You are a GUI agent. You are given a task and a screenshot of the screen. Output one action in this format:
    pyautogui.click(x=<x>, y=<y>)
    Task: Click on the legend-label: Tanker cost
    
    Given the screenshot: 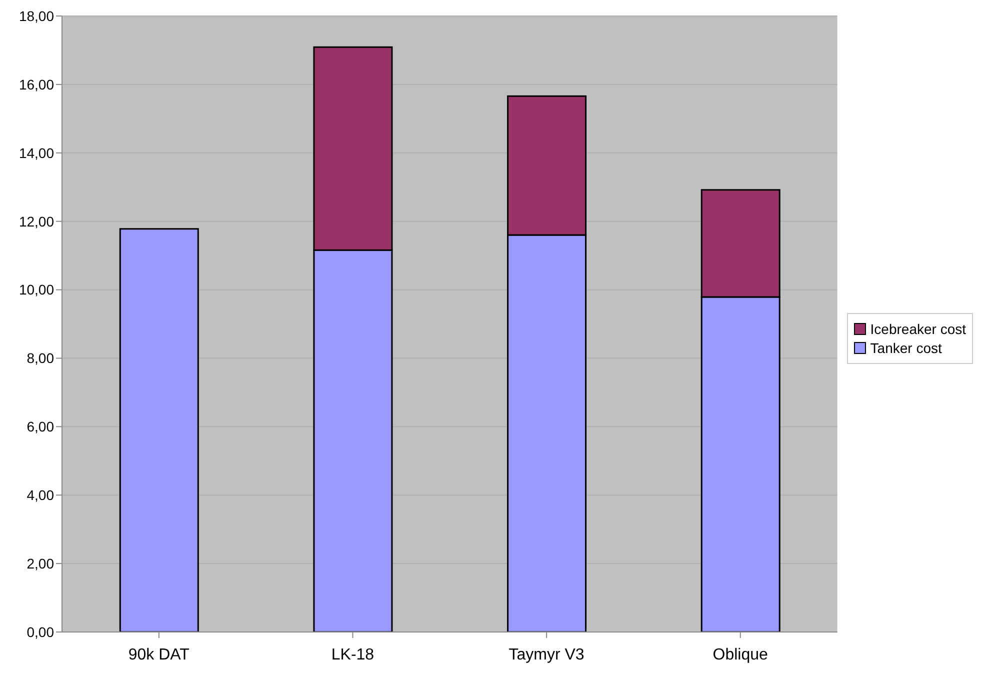 What is the action you would take?
    pyautogui.click(x=906, y=348)
    